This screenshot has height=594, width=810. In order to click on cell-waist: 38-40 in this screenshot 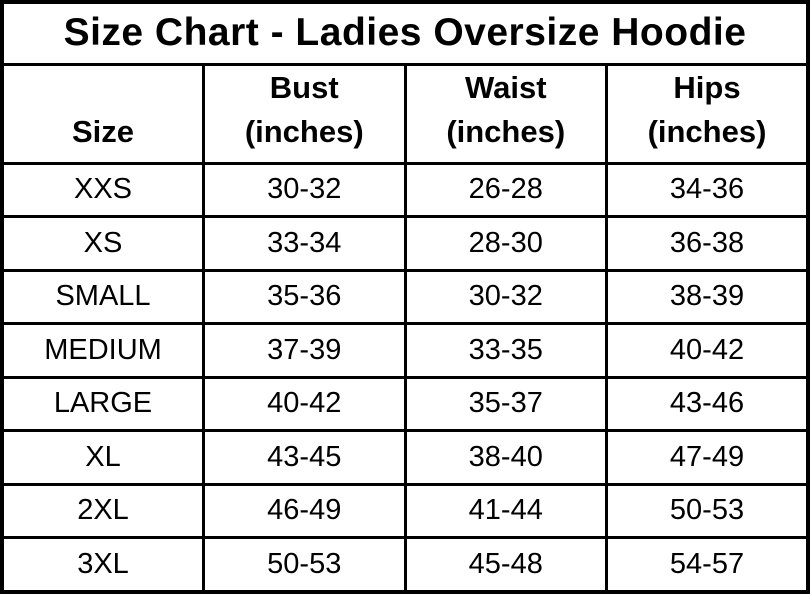, I will do `click(505, 457)`.